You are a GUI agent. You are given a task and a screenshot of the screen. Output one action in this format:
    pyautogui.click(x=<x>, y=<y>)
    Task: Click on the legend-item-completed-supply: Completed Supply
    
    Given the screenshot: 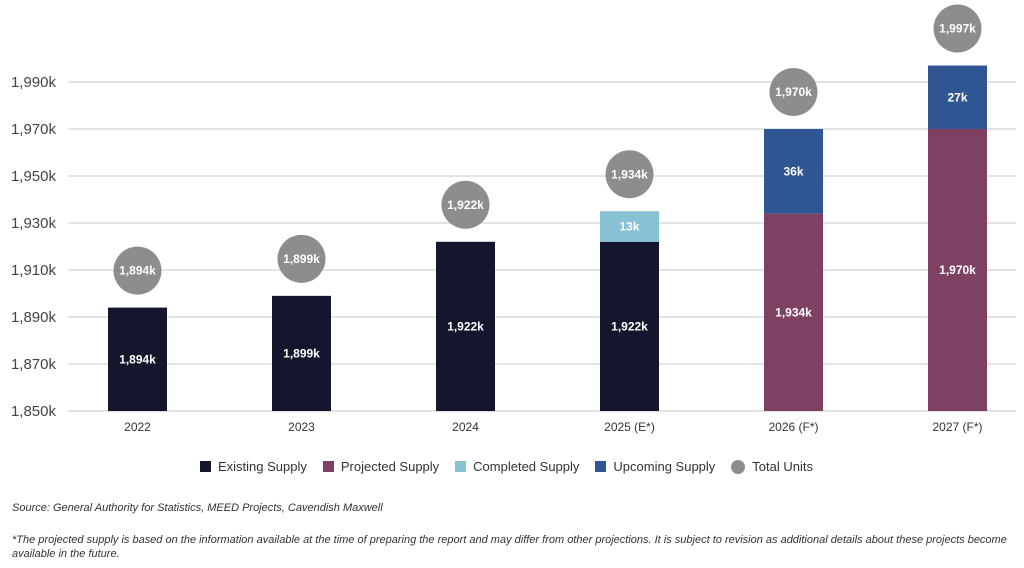 What is the action you would take?
    pyautogui.click(x=517, y=466)
    